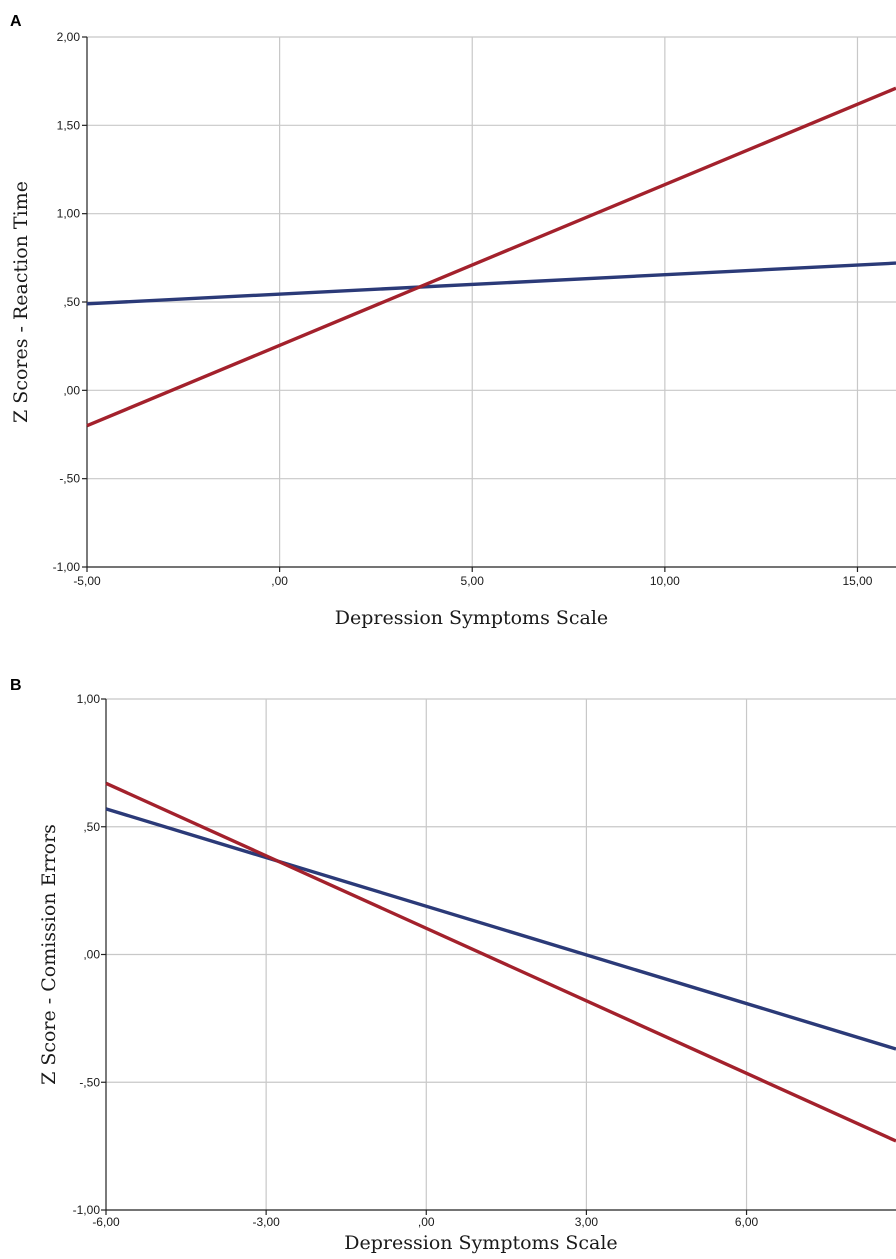  Describe the element at coordinates (106, 1222) in the screenshot. I see `x-tick-label: -6,00` at that location.